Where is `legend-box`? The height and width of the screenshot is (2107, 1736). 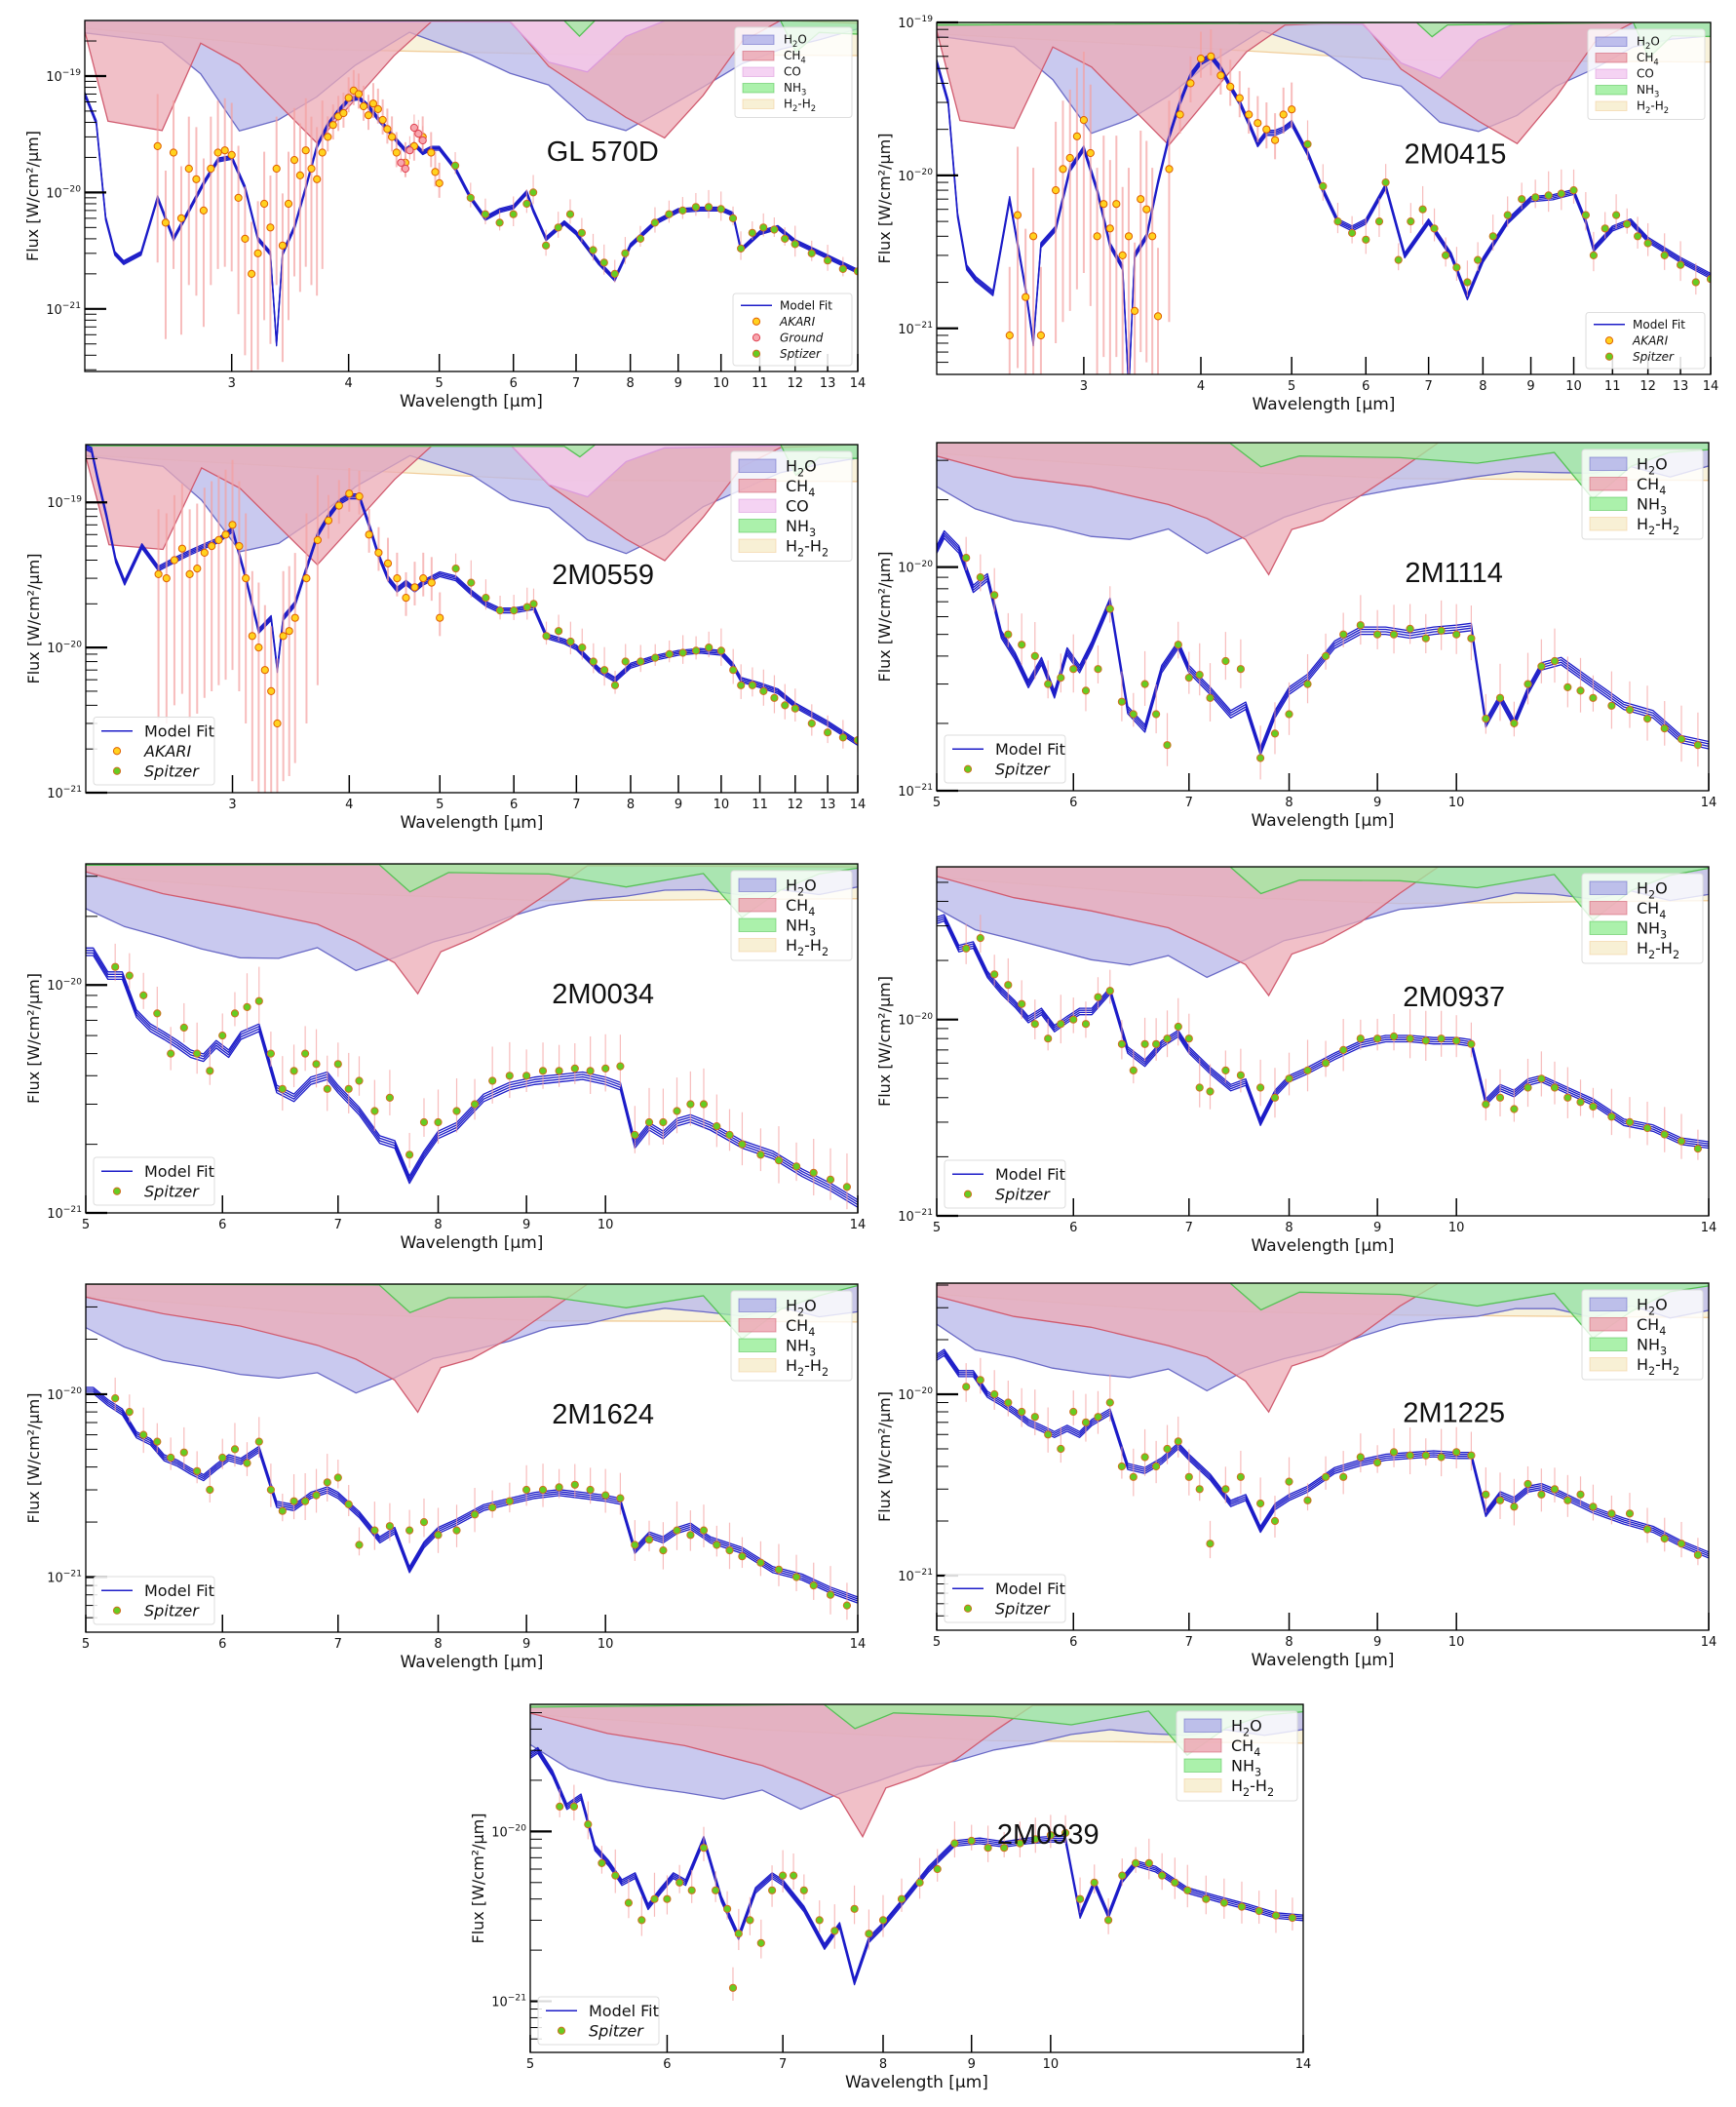 legend-box is located at coordinates (792, 330).